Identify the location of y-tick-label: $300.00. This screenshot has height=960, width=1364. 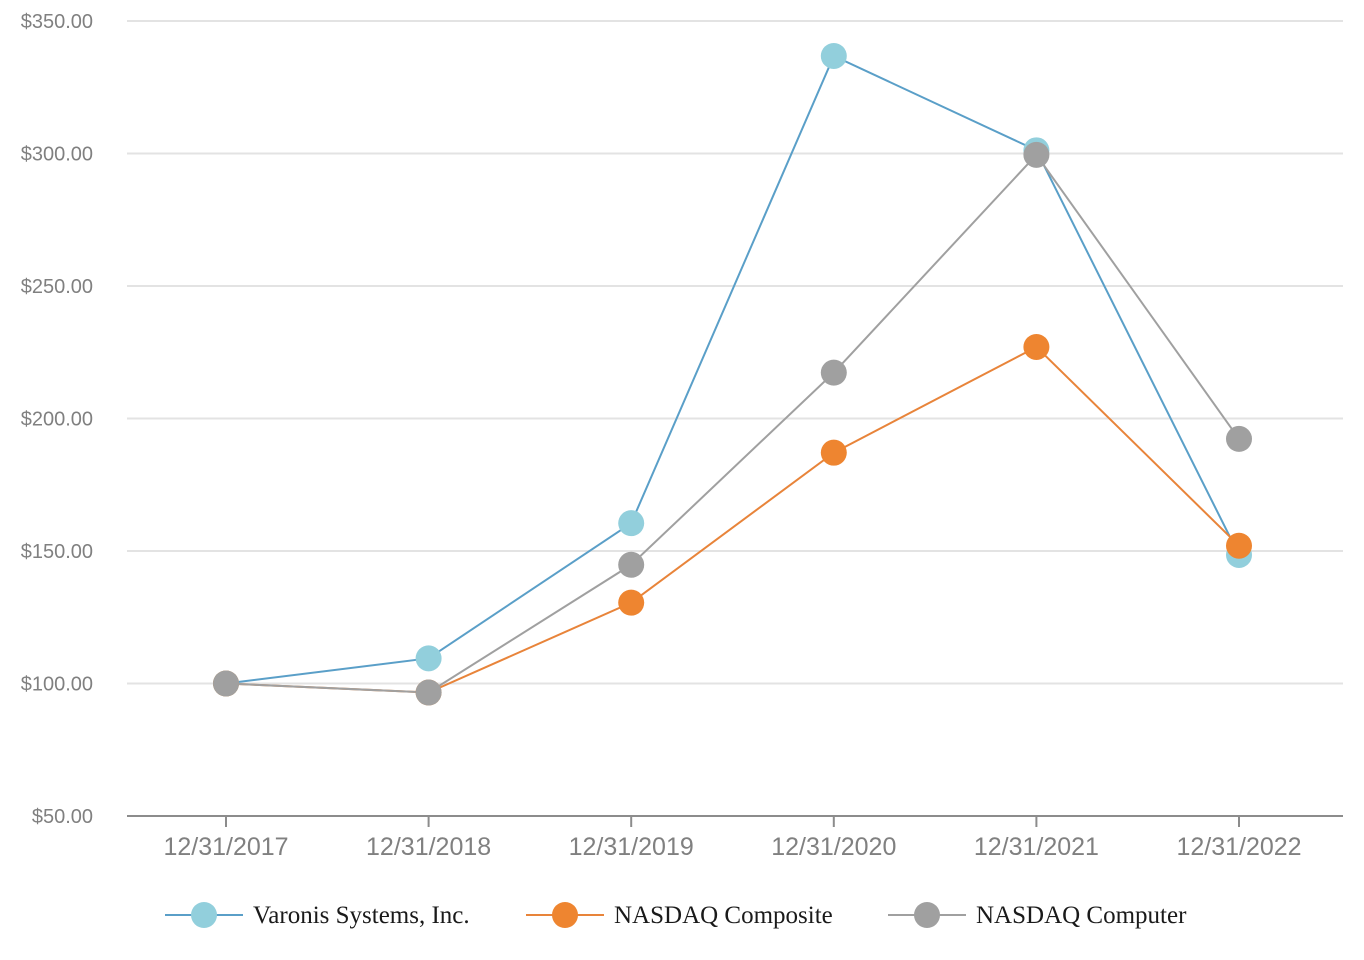
(57, 155).